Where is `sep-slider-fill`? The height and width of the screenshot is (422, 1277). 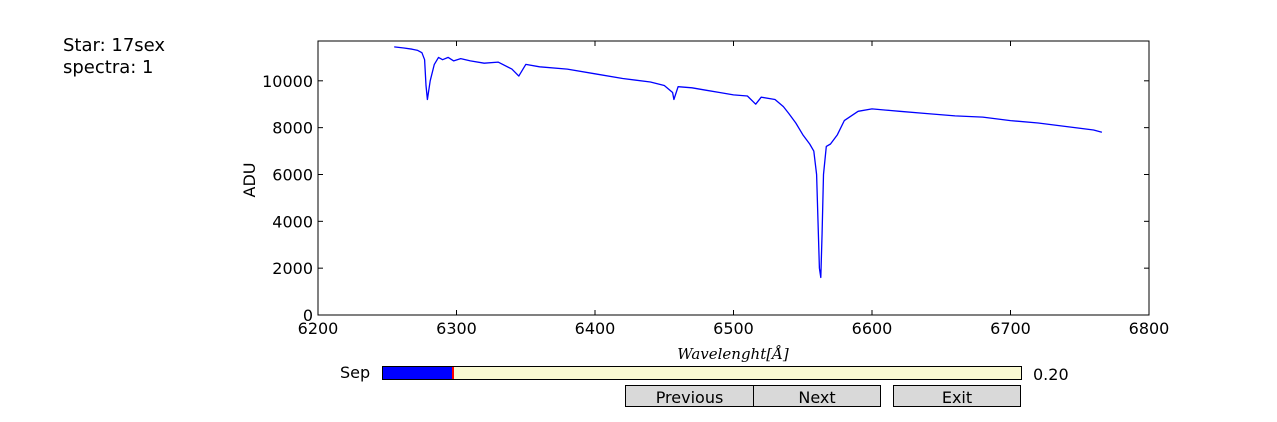
sep-slider-fill is located at coordinates (418, 373).